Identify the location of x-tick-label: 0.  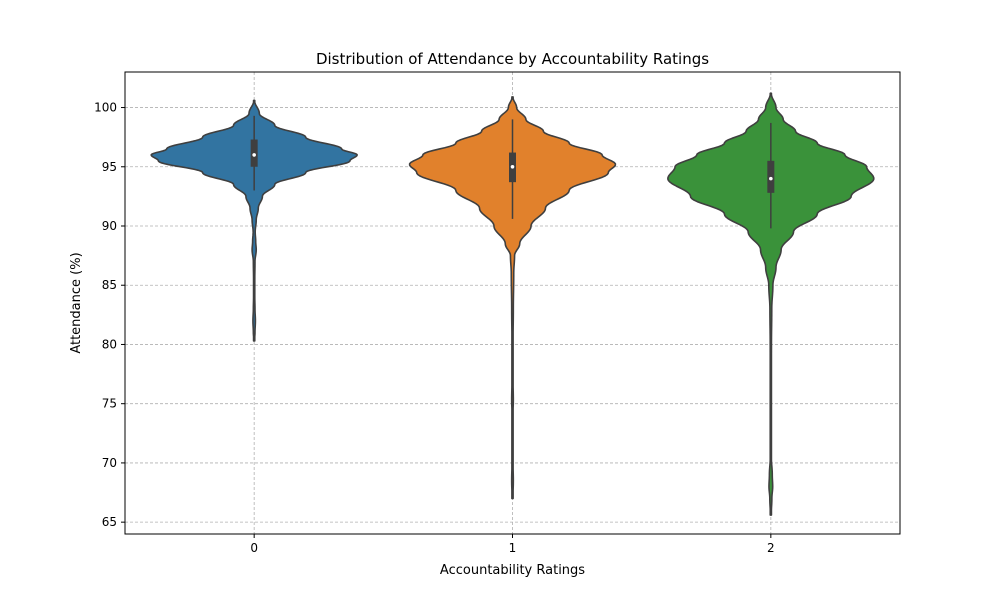
(254, 548).